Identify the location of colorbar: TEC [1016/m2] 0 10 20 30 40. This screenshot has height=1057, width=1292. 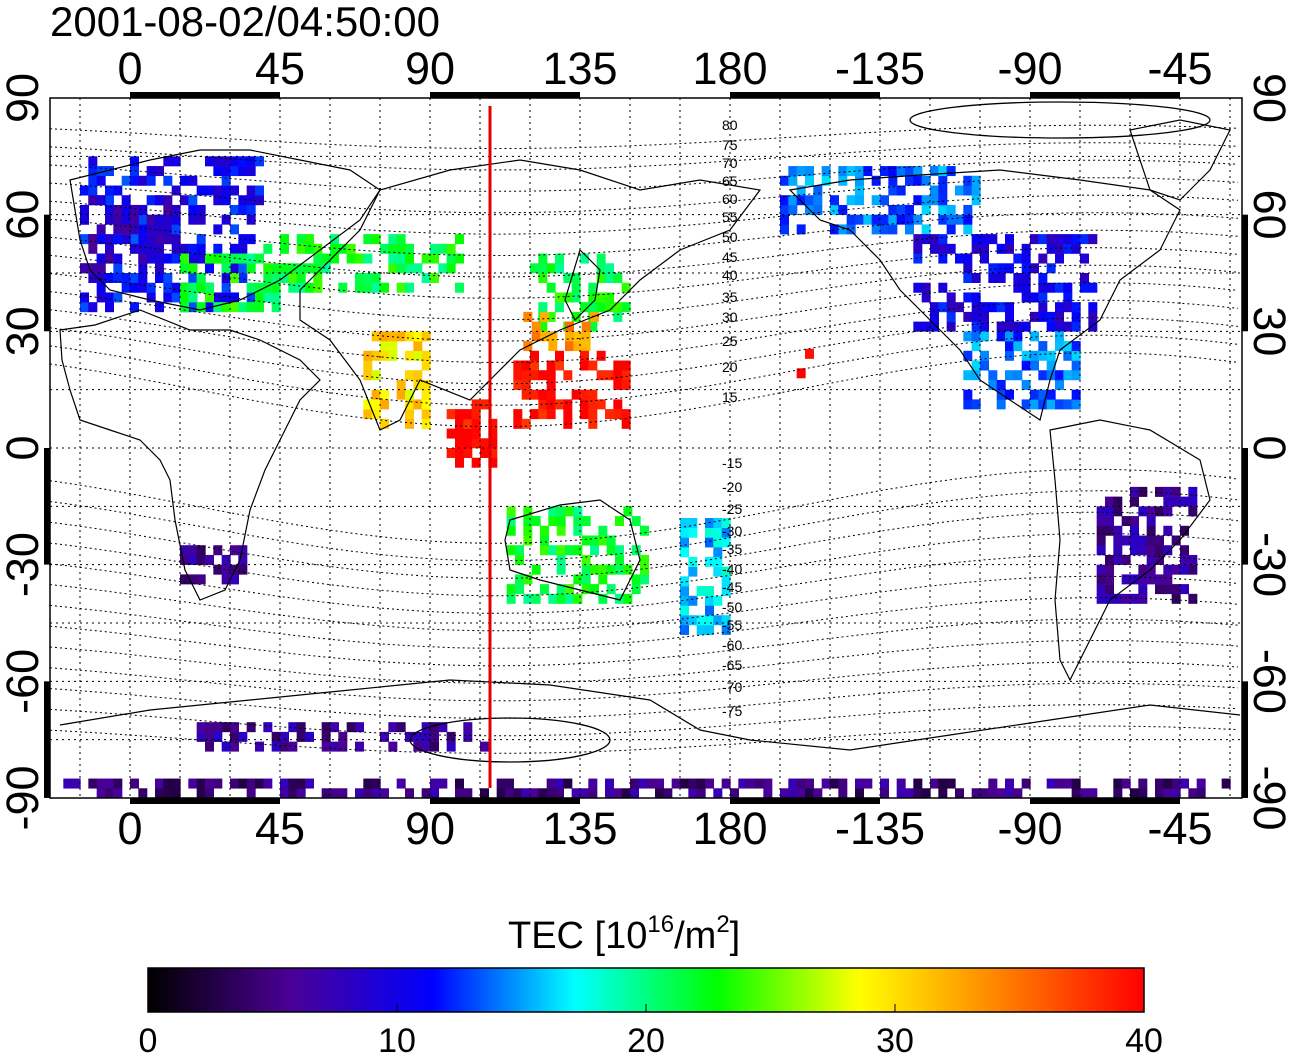
(651, 984).